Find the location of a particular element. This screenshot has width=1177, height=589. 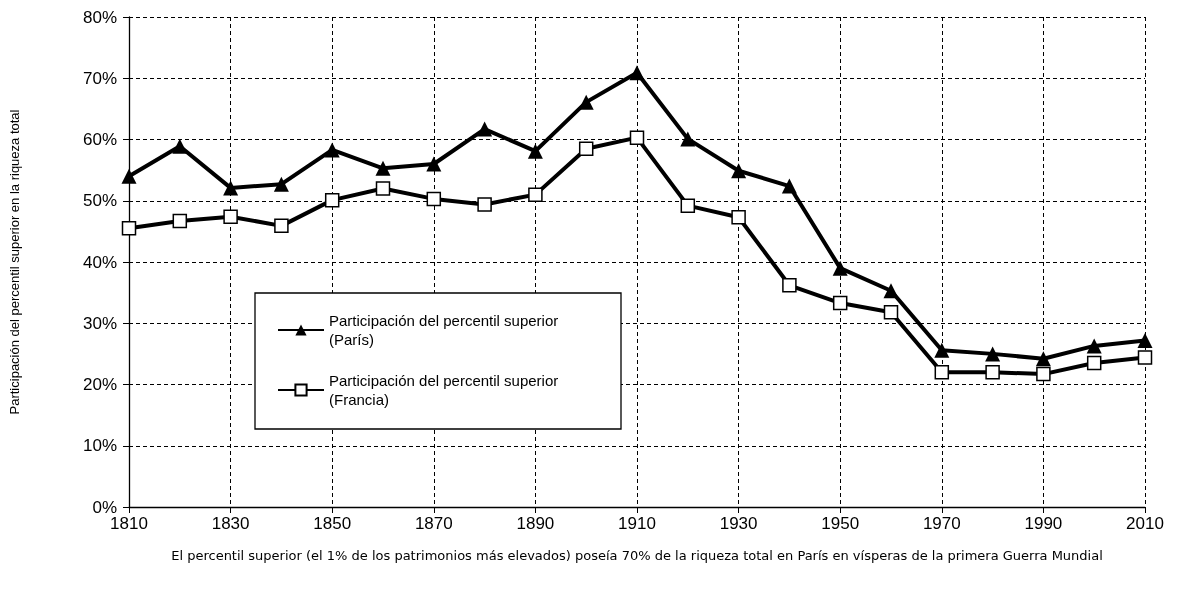

y-tick-label: 60% is located at coordinates (99, 139).